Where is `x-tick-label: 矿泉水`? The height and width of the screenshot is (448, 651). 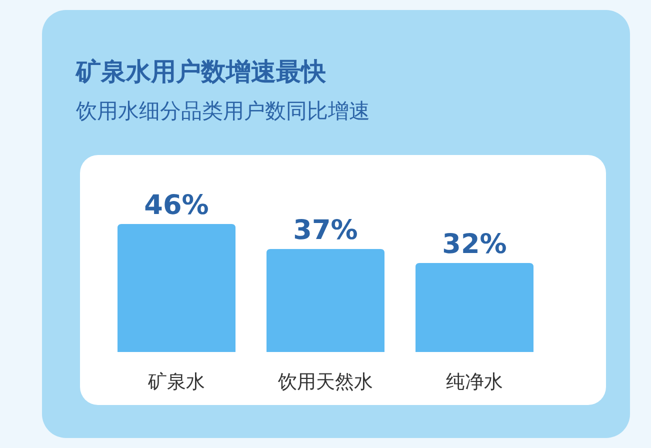 x-tick-label: 矿泉水 is located at coordinates (176, 382).